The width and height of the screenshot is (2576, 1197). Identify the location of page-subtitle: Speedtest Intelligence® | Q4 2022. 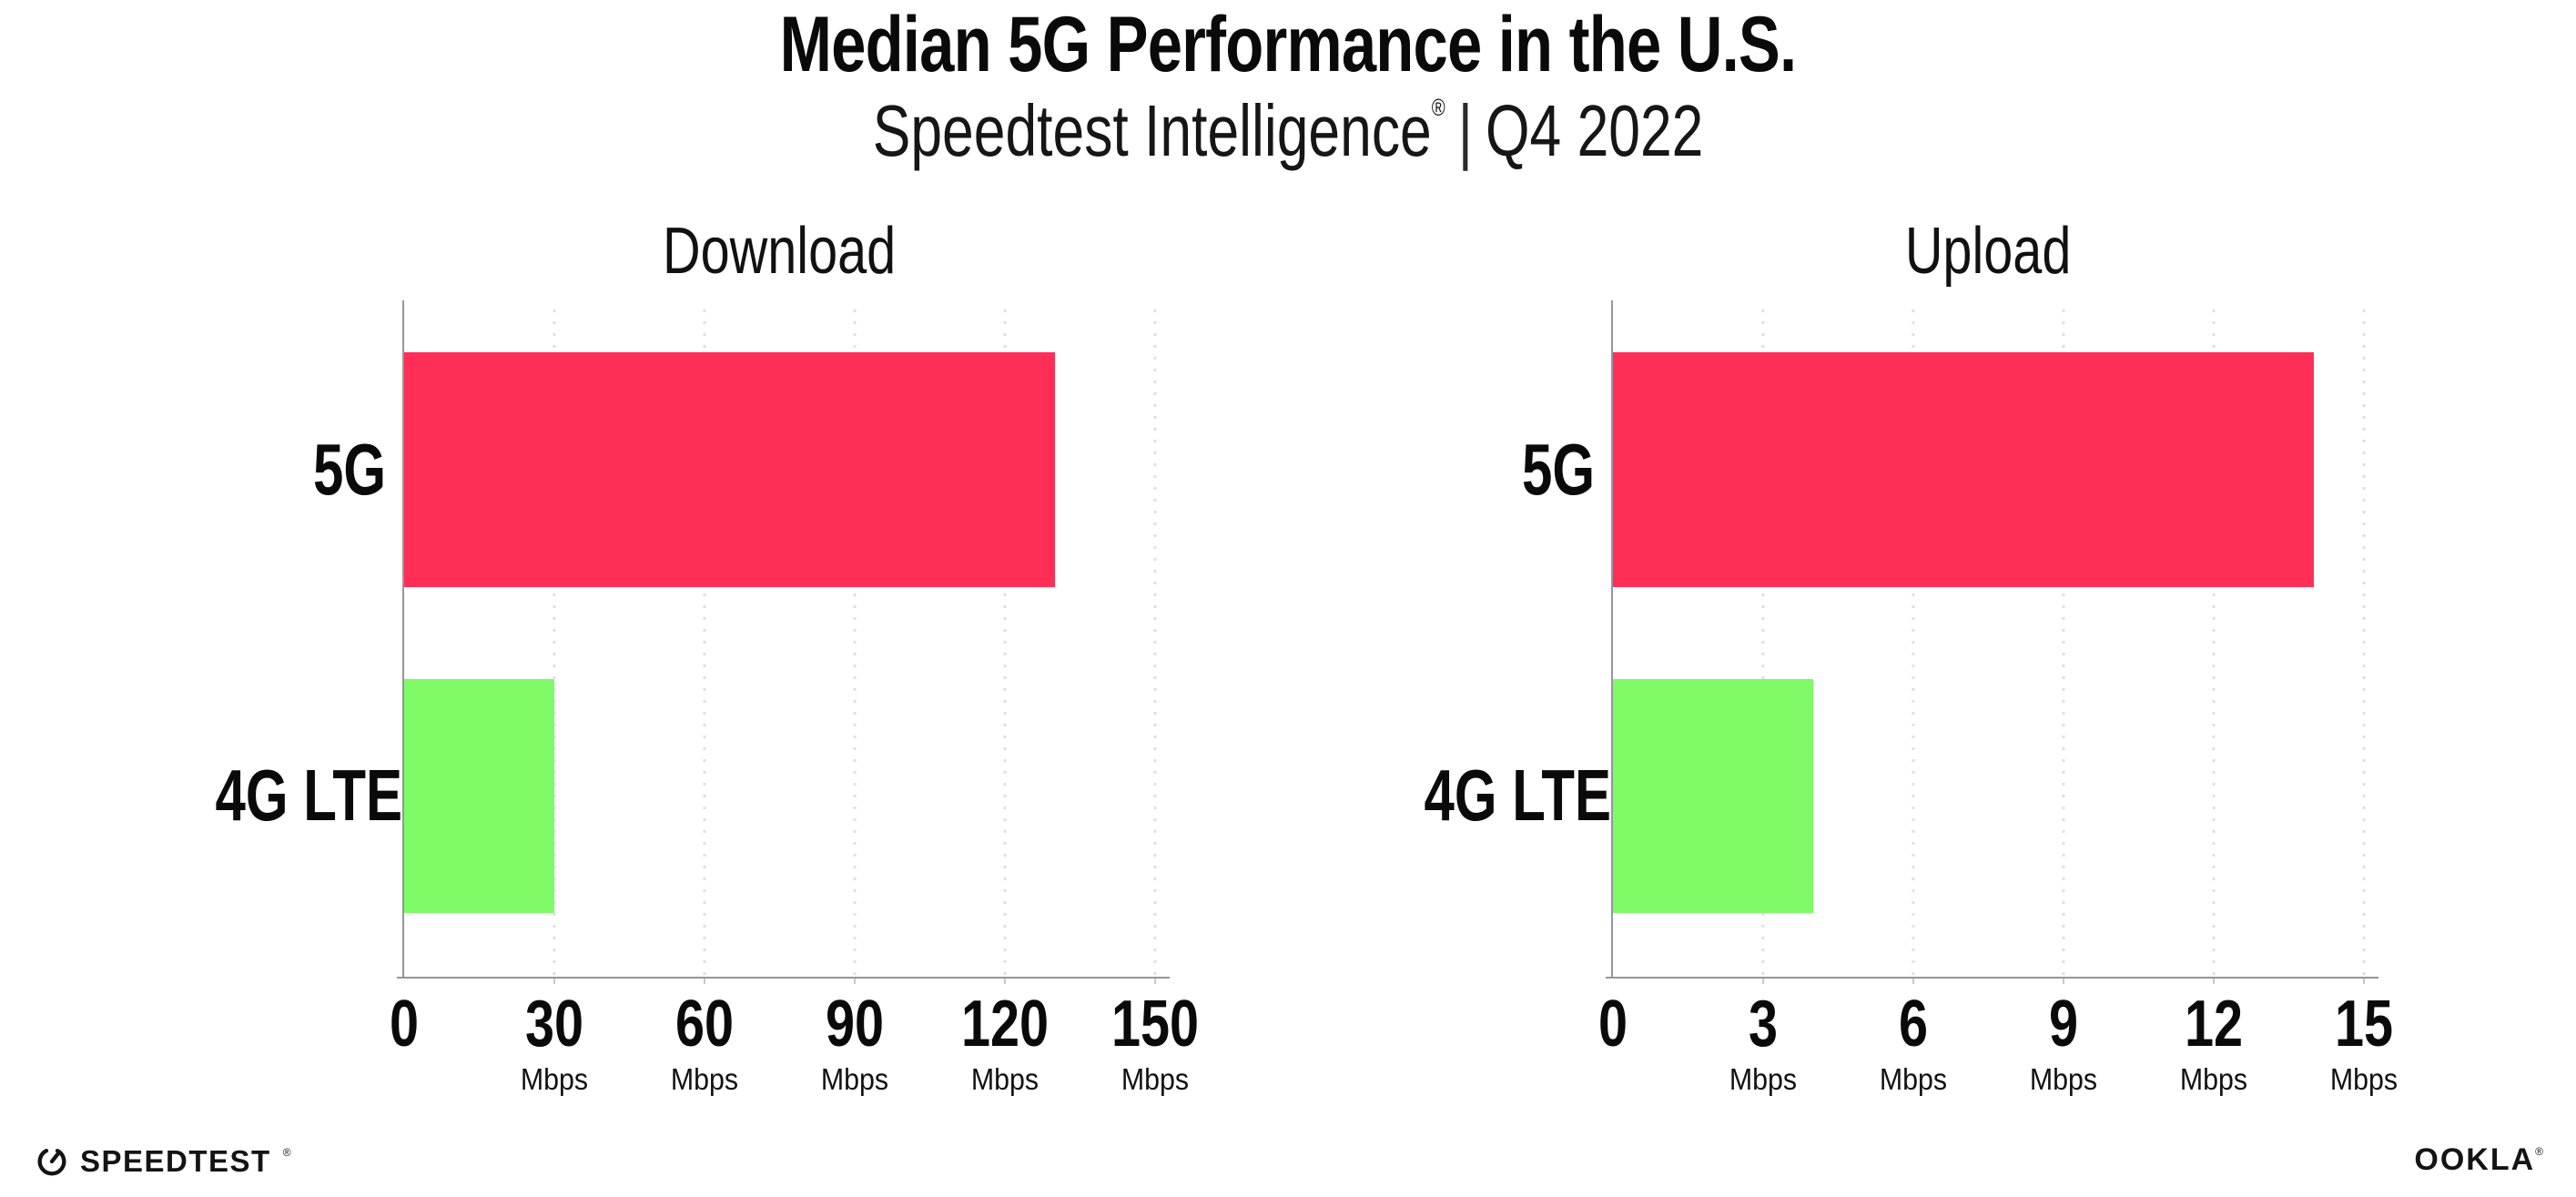
(1288, 131).